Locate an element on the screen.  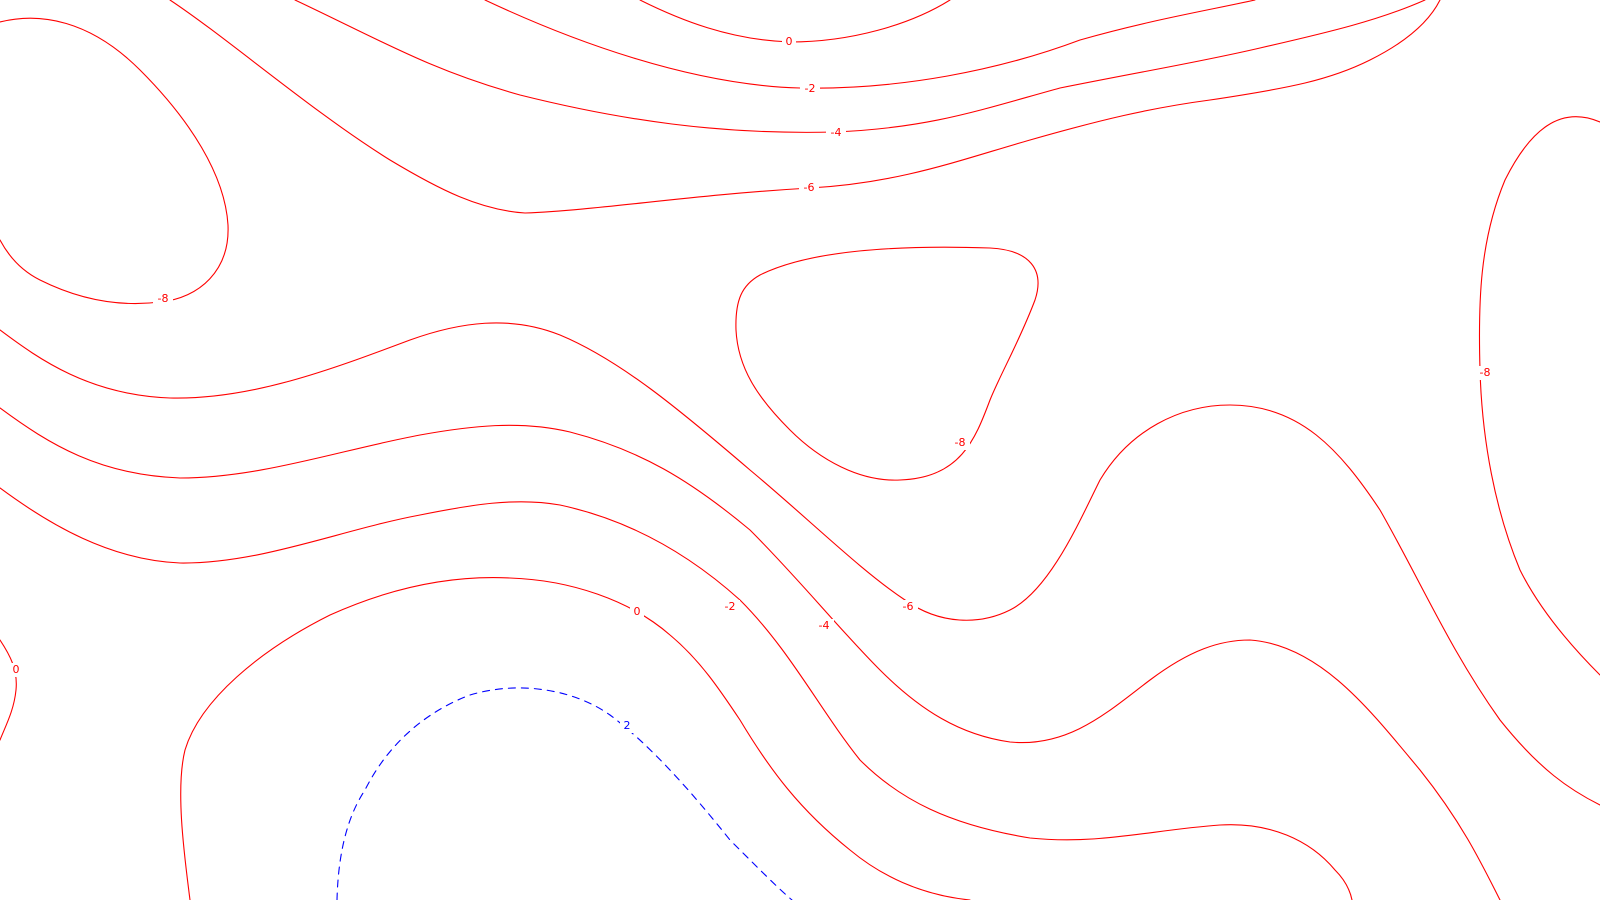
label-blue-2: 2 is located at coordinates (627, 726).